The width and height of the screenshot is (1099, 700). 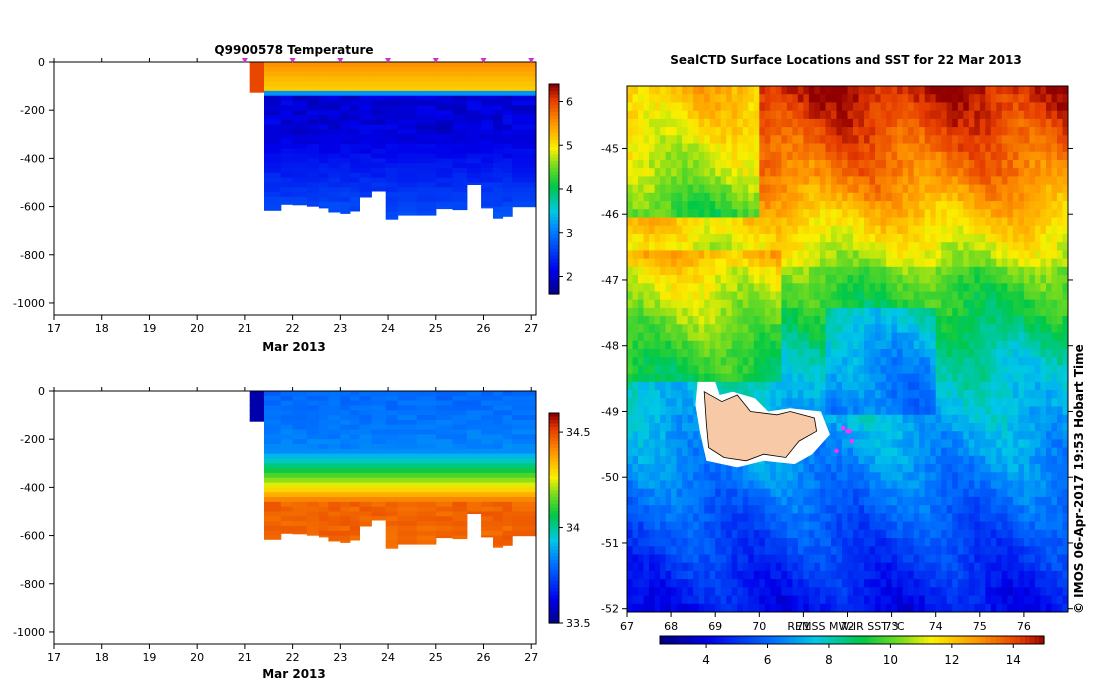 What do you see at coordinates (484, 657) in the screenshot?
I see `x-tick-label: 26` at bounding box center [484, 657].